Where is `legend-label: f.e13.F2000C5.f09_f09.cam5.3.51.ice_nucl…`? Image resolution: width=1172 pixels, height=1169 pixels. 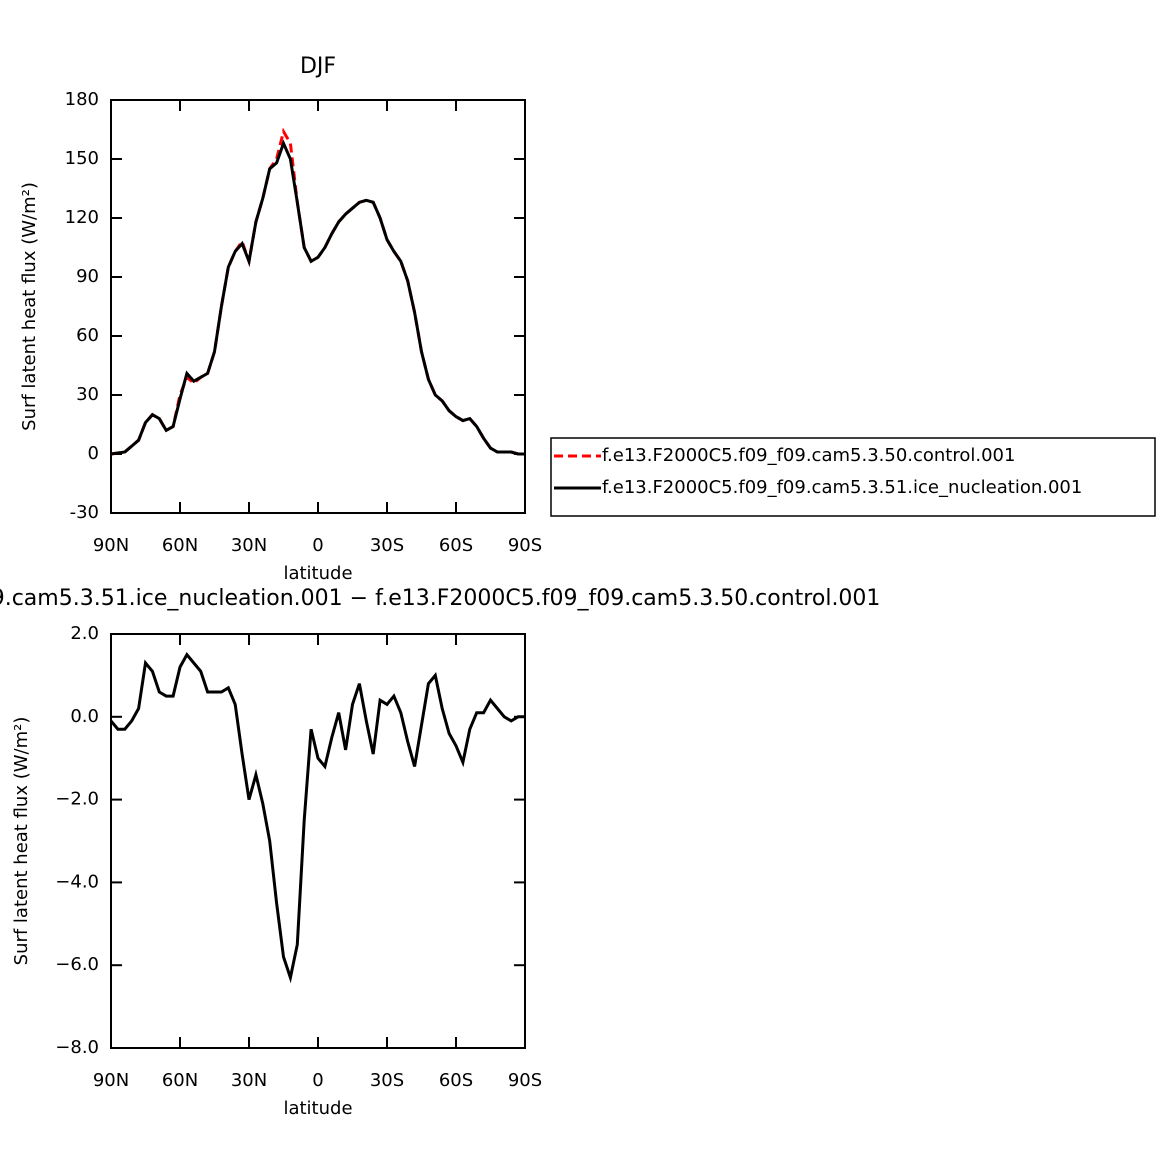 legend-label: f.e13.F2000C5.f09_f09.cam5.3.51.ice_nucl… is located at coordinates (842, 487).